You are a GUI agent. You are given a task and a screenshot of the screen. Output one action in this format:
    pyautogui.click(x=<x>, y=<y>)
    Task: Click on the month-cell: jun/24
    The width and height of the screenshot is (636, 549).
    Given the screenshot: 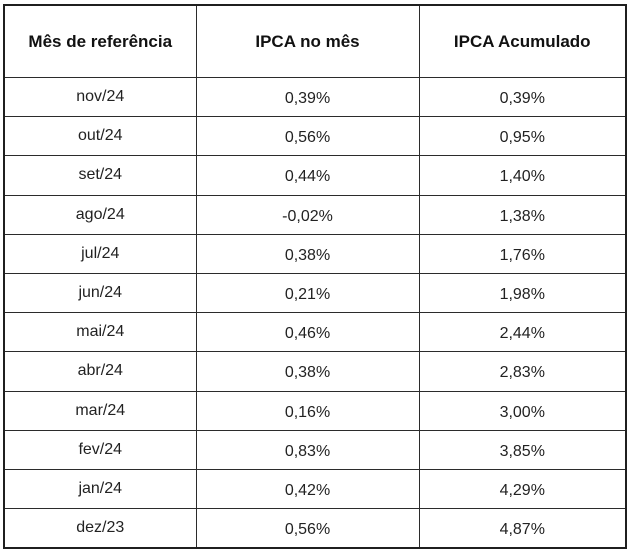 What is the action you would take?
    pyautogui.click(x=100, y=293)
    